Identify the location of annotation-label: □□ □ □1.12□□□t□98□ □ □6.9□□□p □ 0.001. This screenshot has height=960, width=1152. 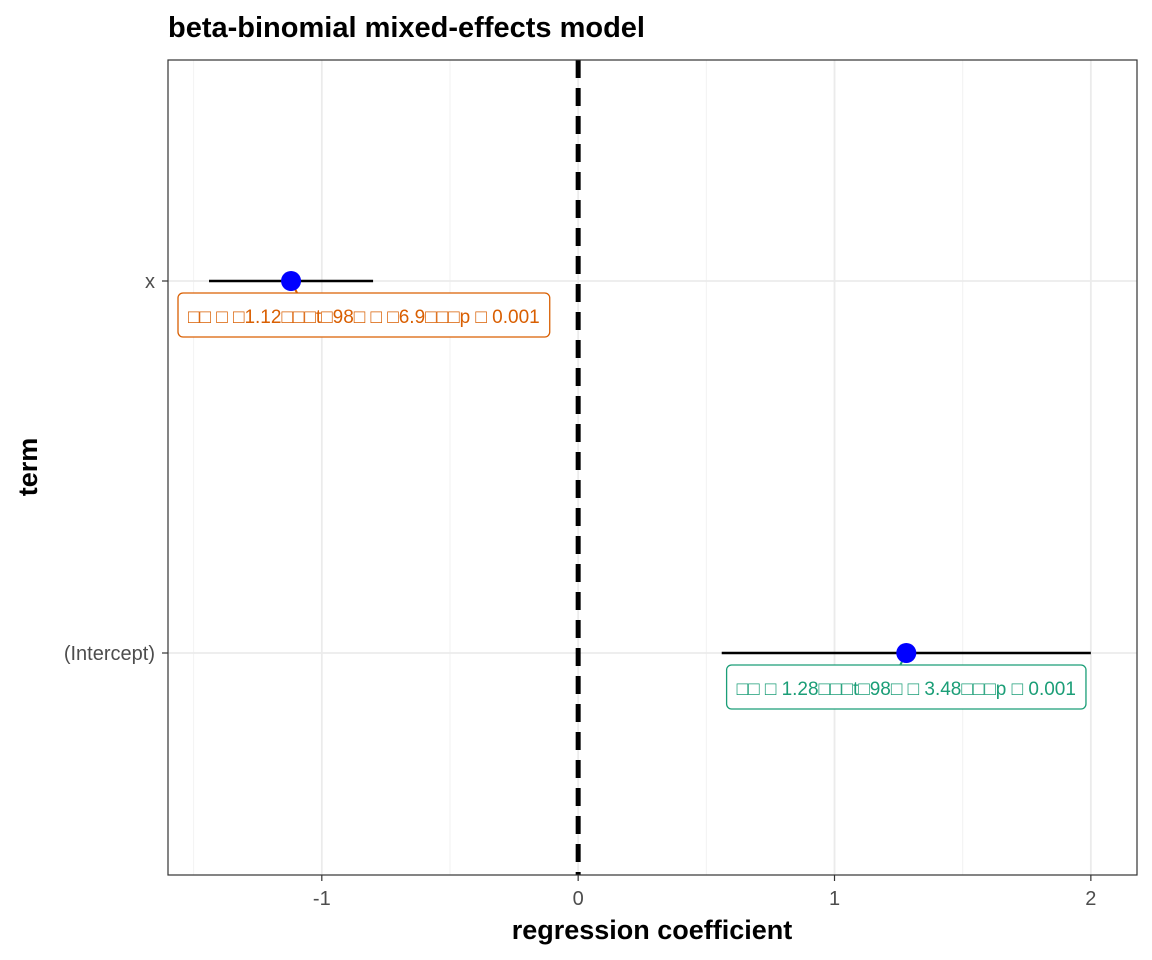
(364, 315).